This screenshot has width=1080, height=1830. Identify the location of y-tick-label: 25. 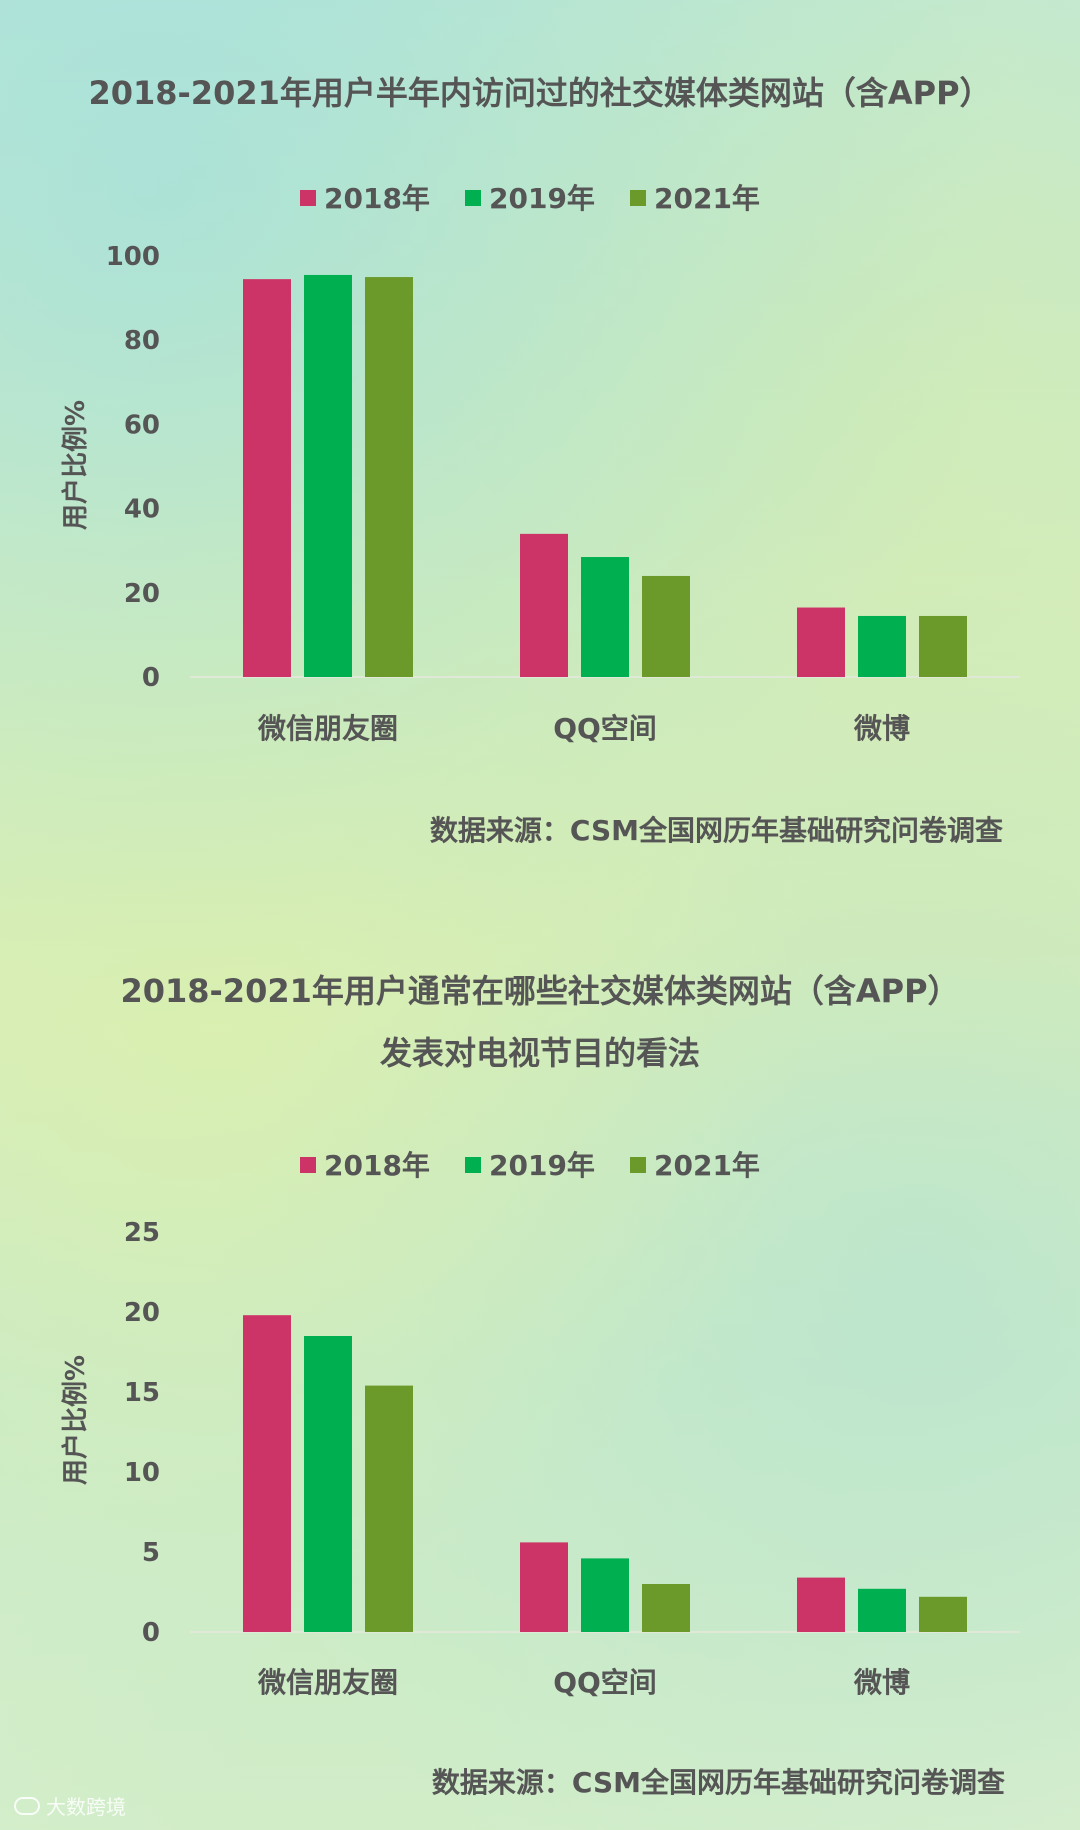
(142, 1233).